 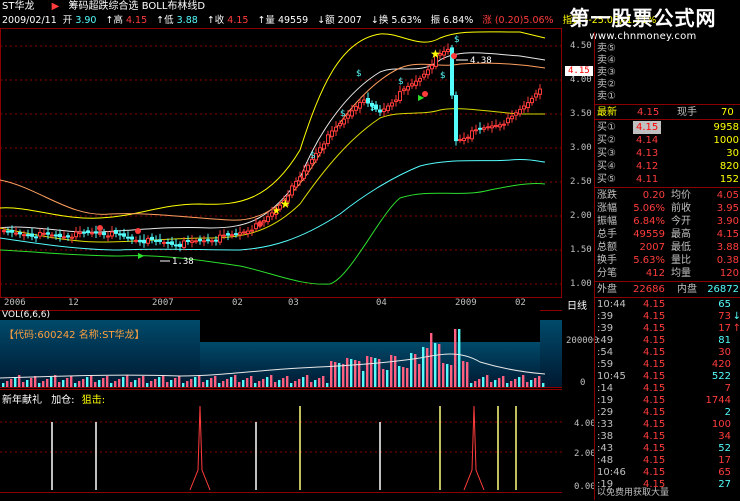 I want to click on indicator-chart, so click(x=281, y=447).